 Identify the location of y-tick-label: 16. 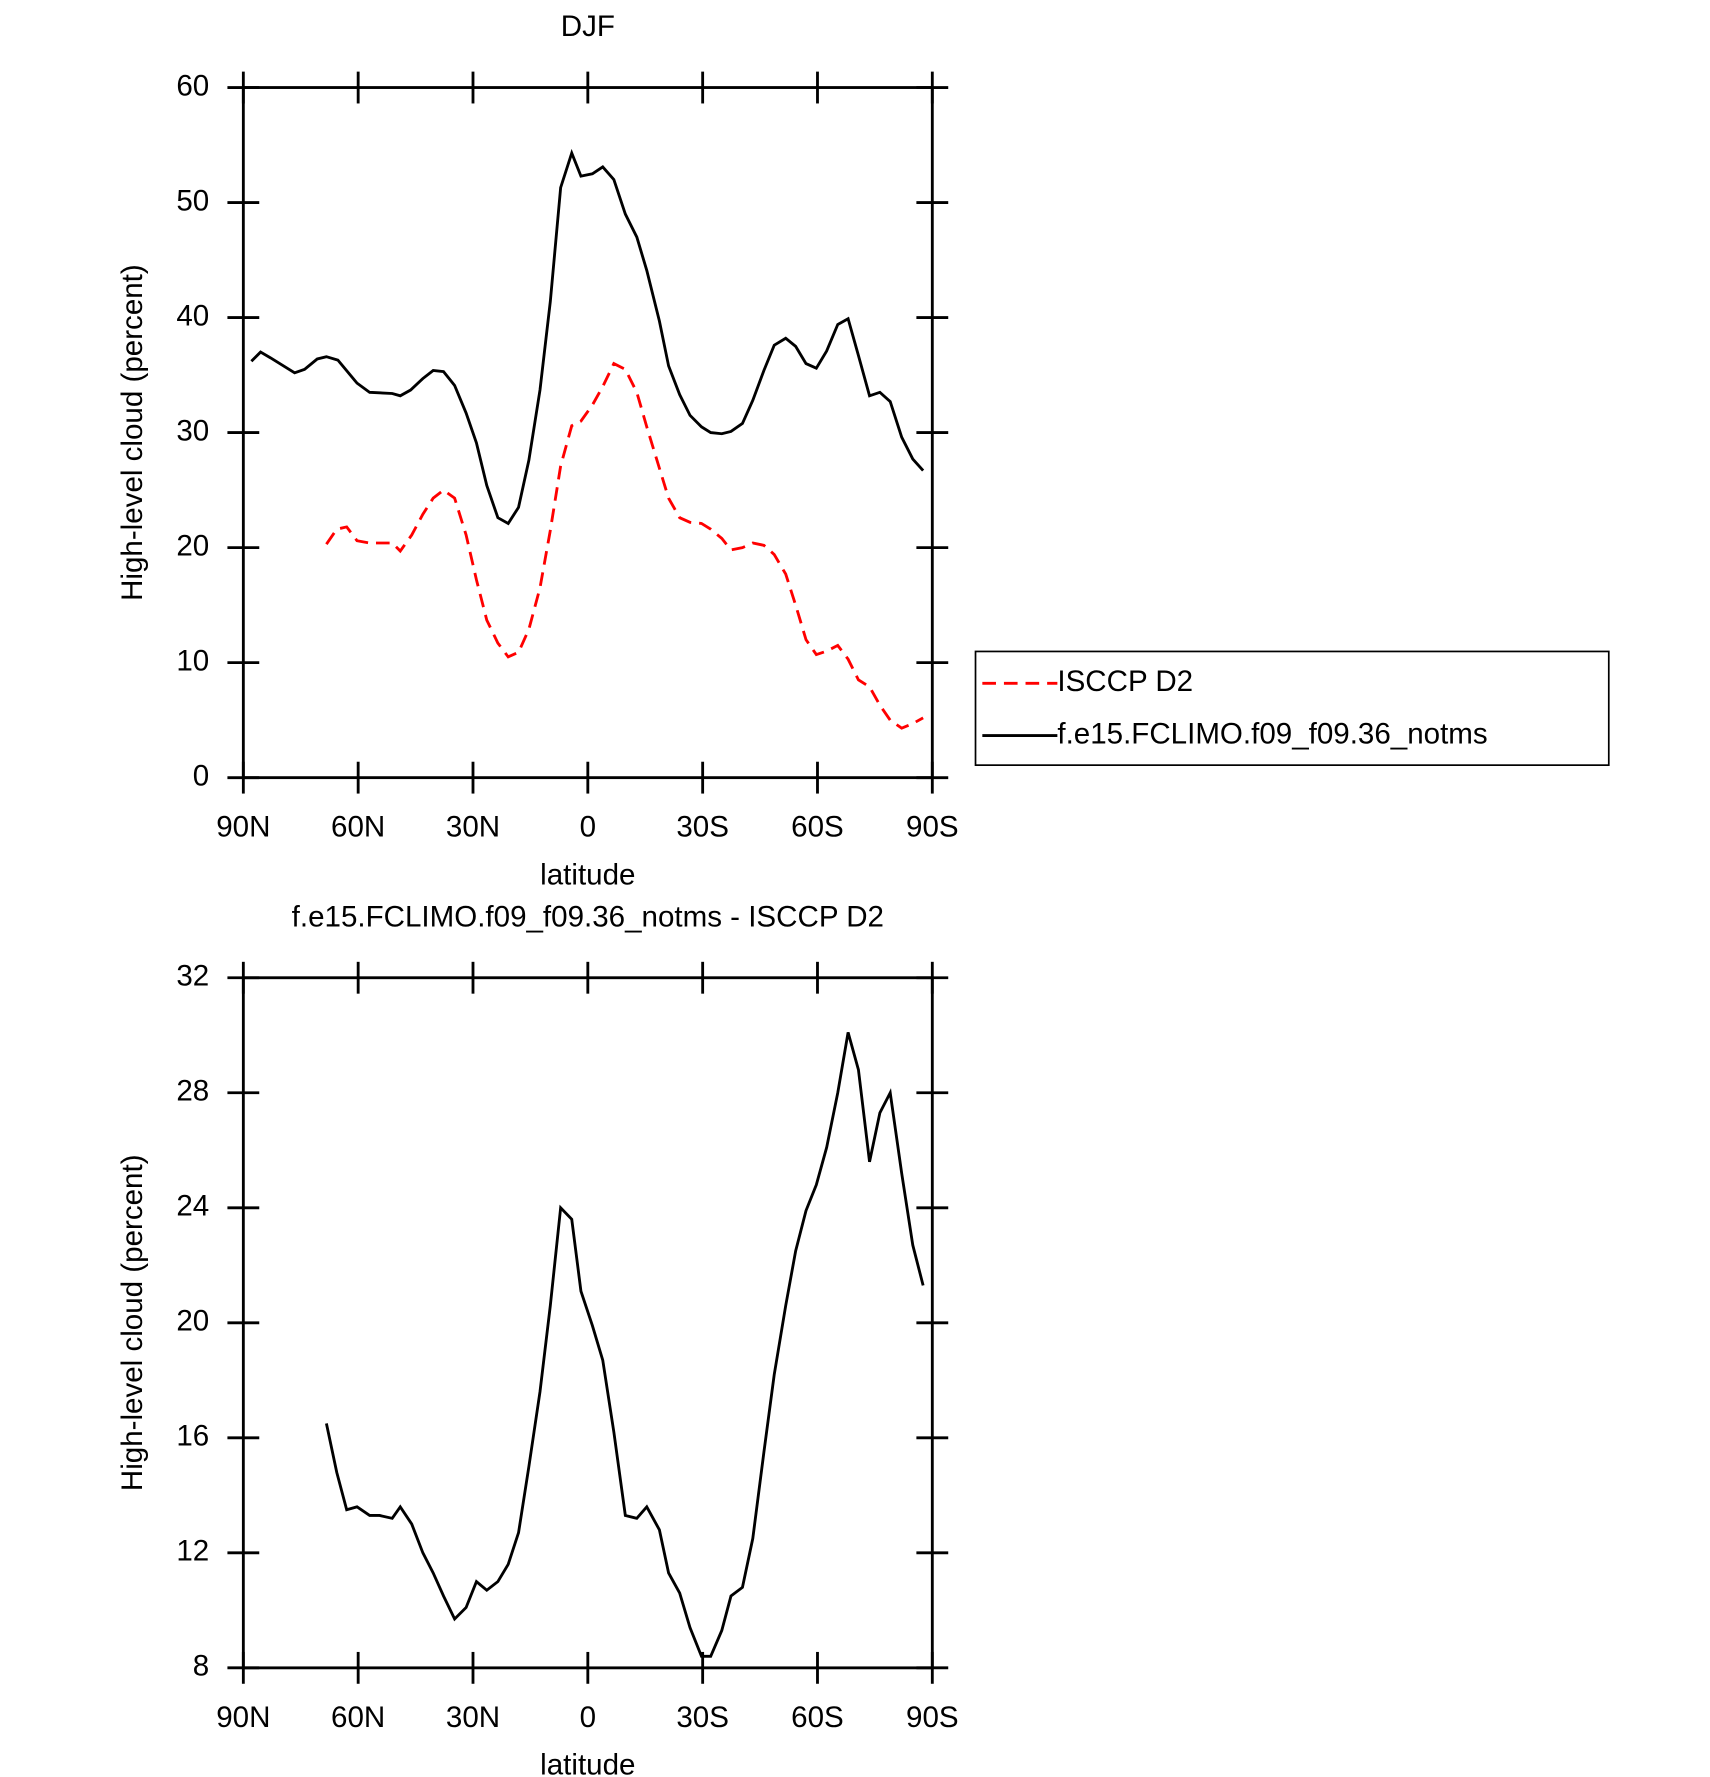
(192, 1436).